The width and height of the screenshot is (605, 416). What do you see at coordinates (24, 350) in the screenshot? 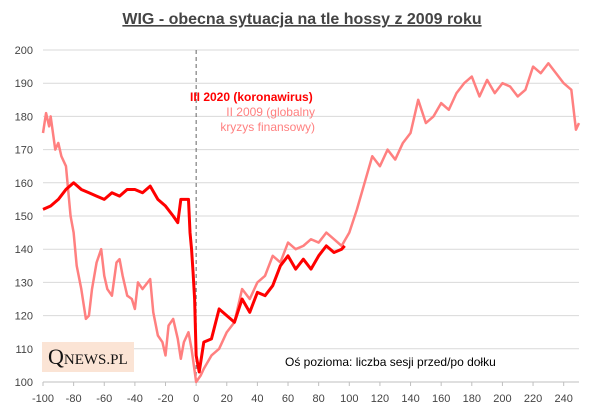
I see `y-tick-label: 110` at bounding box center [24, 350].